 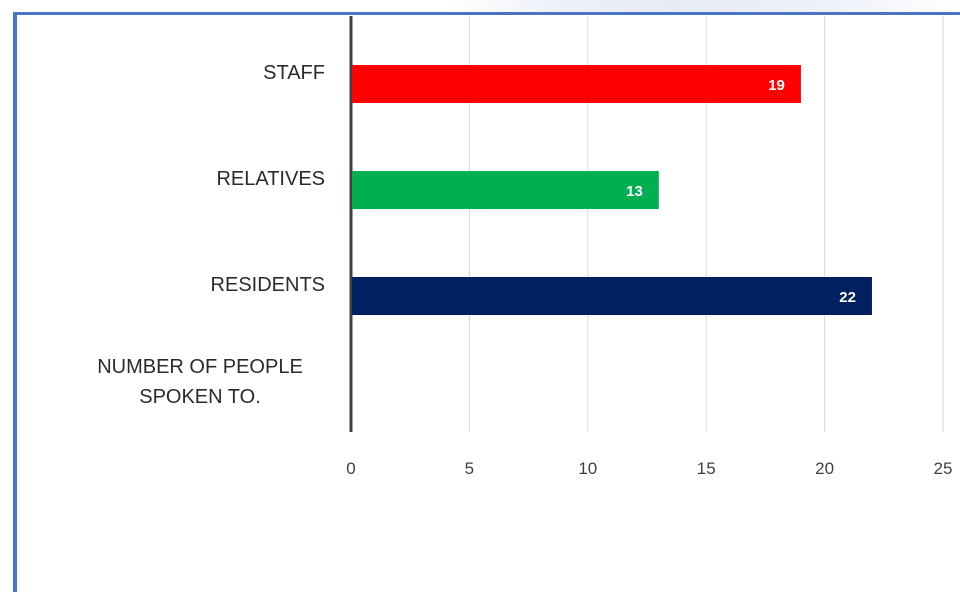 What do you see at coordinates (270, 179) in the screenshot?
I see `category-label: RELATIVES` at bounding box center [270, 179].